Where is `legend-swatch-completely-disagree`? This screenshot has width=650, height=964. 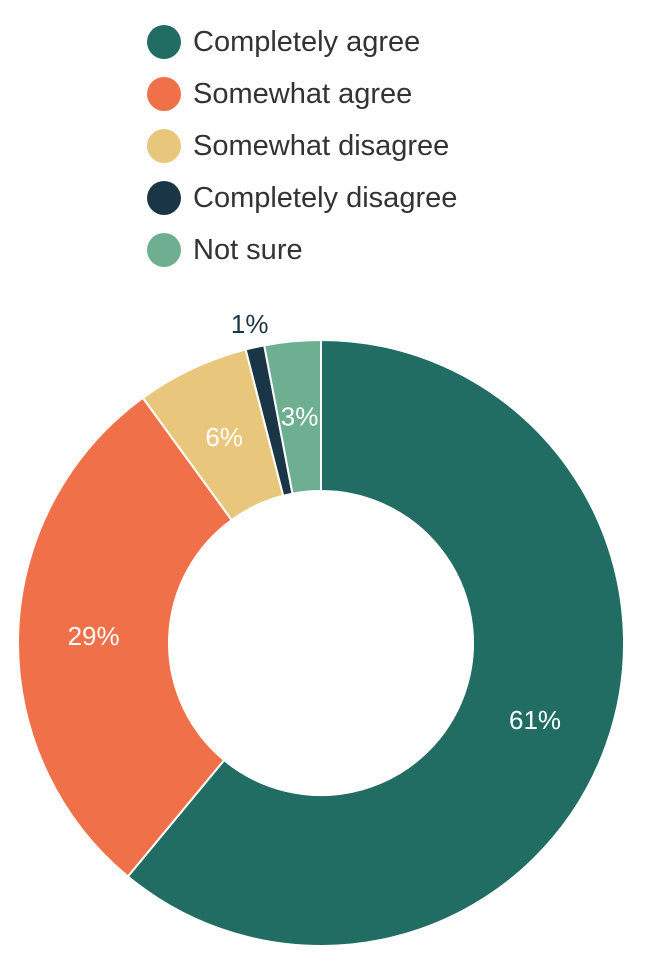
legend-swatch-completely-disagree is located at coordinates (164, 198).